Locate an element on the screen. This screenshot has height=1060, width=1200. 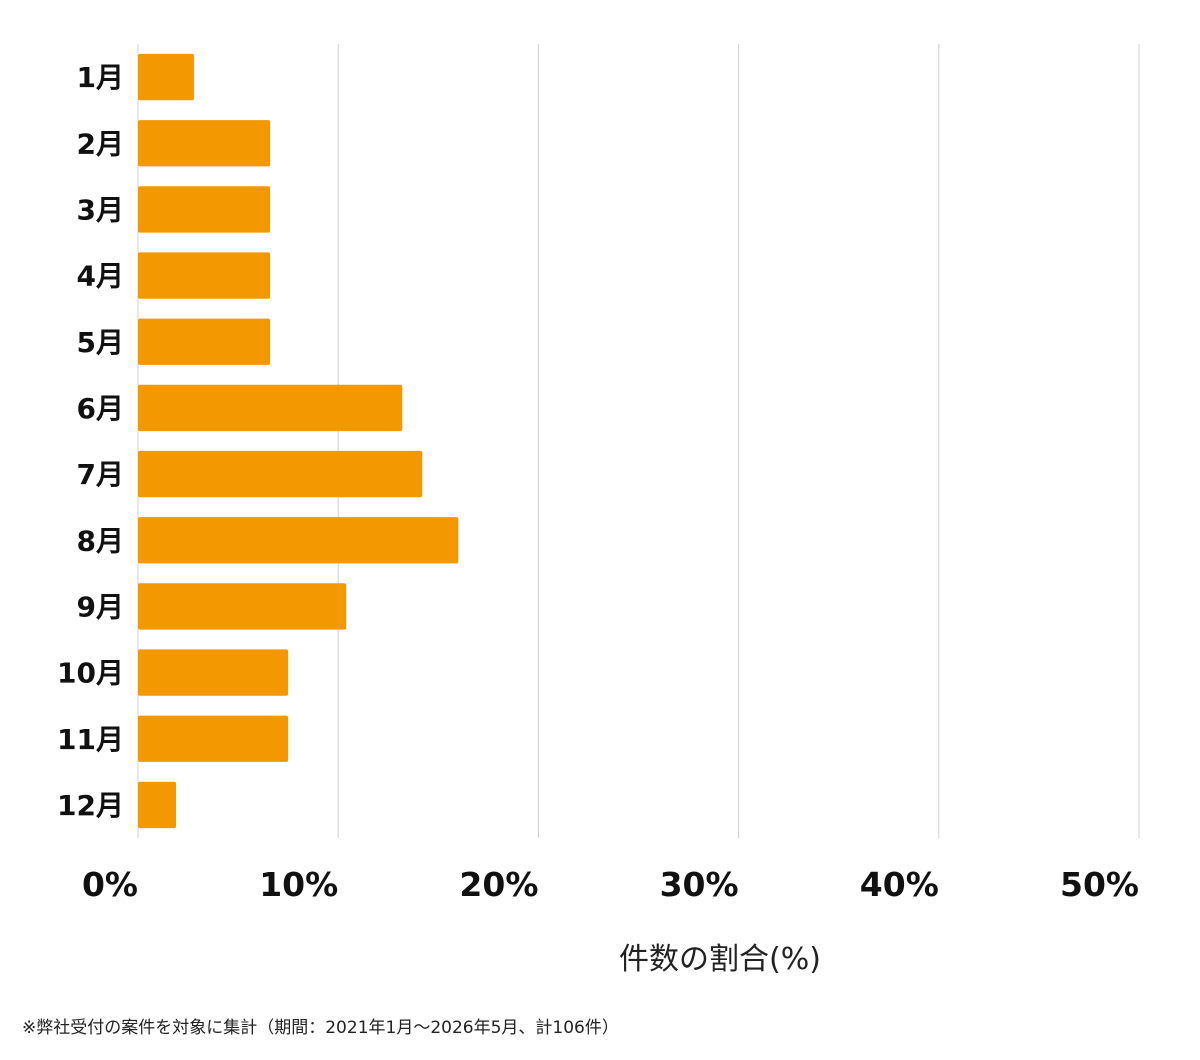
category-label: 2月 is located at coordinates (100, 143).